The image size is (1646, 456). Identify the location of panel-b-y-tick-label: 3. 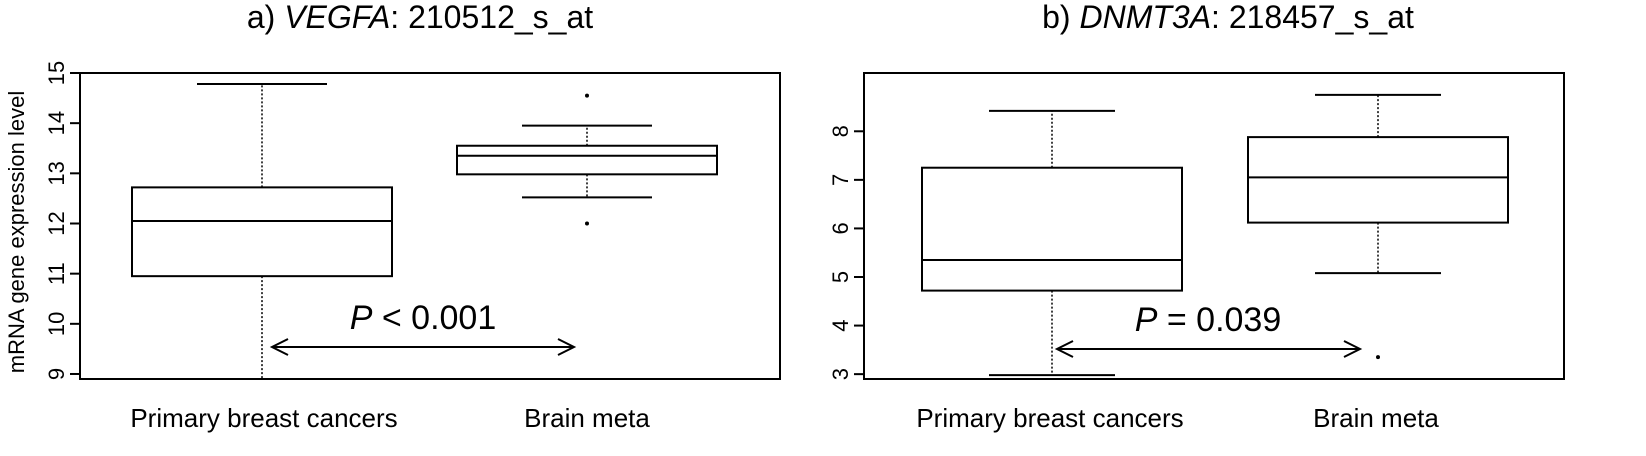
(840, 374).